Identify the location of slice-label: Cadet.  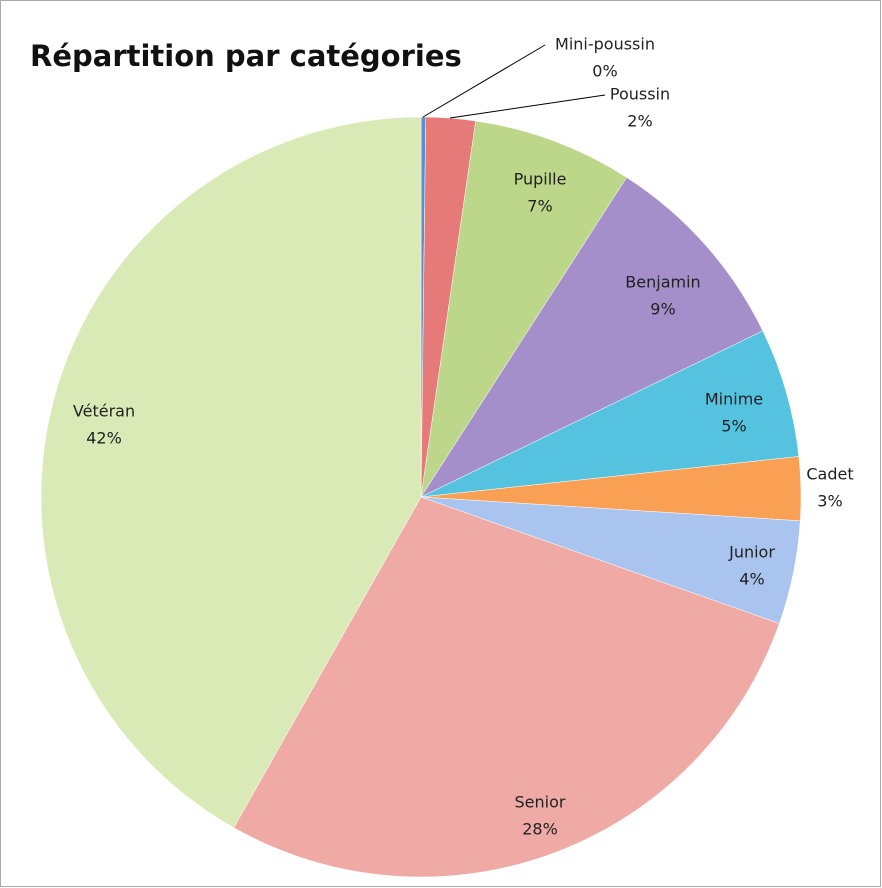
(829, 474).